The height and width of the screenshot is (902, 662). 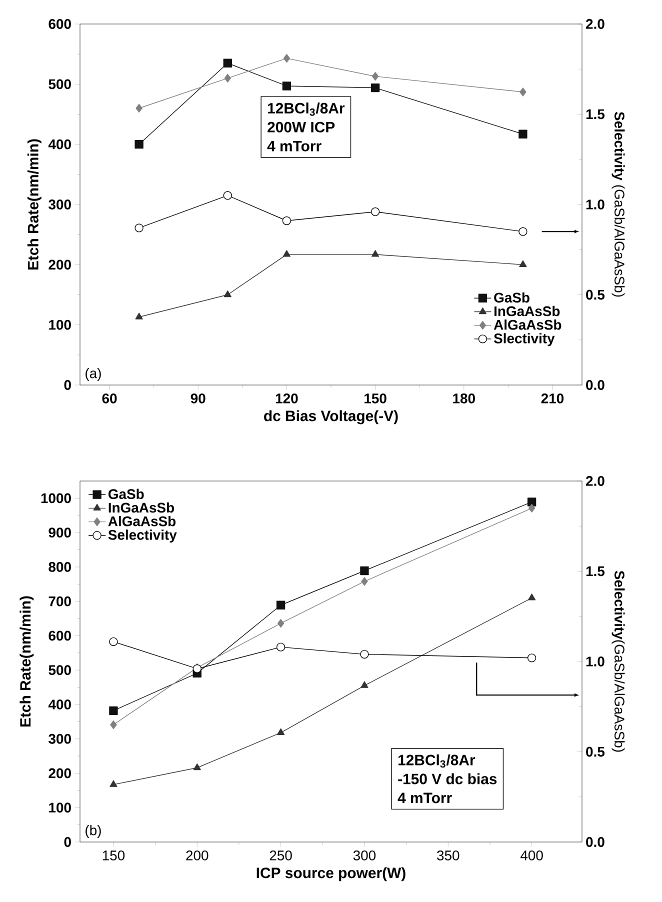 I want to click on legend-label: Selectivity, so click(x=142, y=536).